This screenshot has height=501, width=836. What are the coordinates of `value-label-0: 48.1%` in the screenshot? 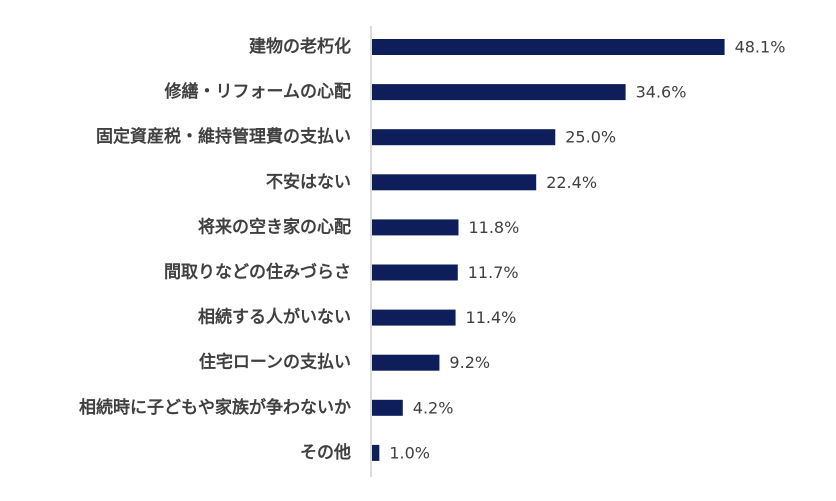 It's located at (760, 47).